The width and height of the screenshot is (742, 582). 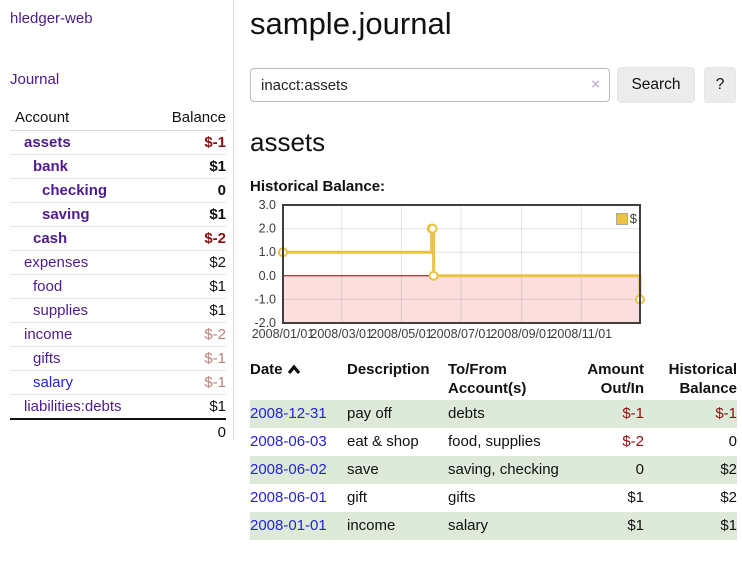 I want to click on transaction-date-link: 2008-06-03, so click(x=288, y=441).